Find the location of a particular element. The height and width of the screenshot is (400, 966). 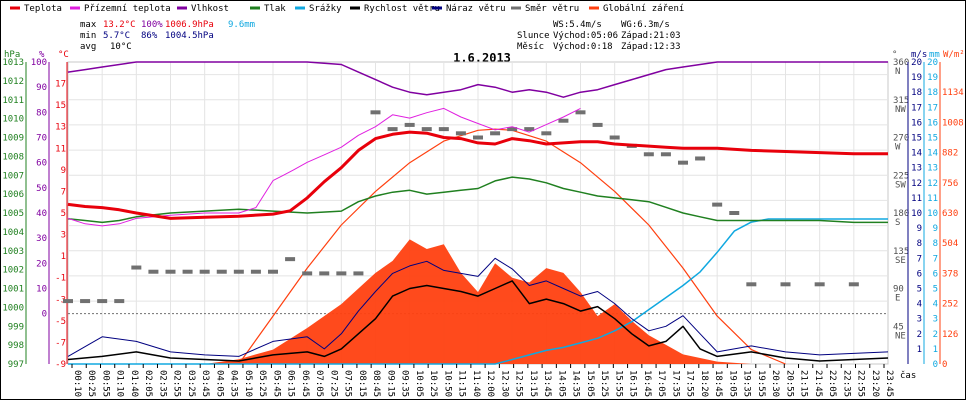

y-tick-wind-speed: 10 is located at coordinates (916, 214).